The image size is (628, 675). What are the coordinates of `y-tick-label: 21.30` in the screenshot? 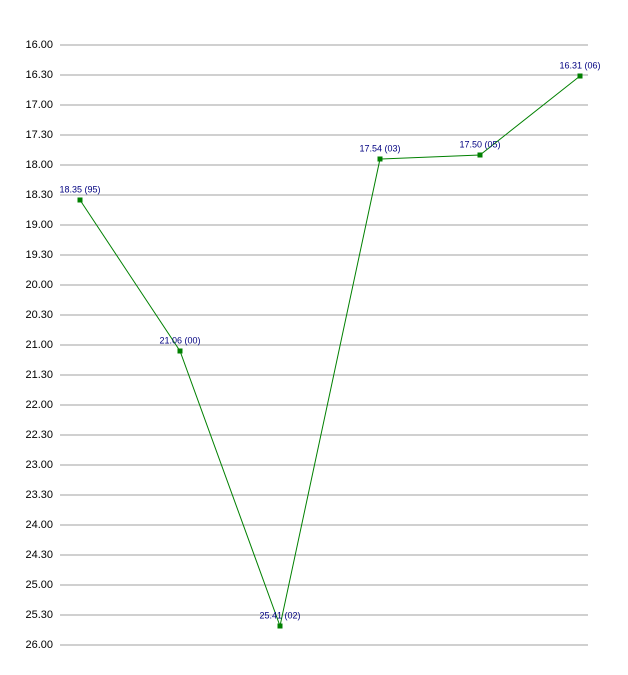 It's located at (39, 375).